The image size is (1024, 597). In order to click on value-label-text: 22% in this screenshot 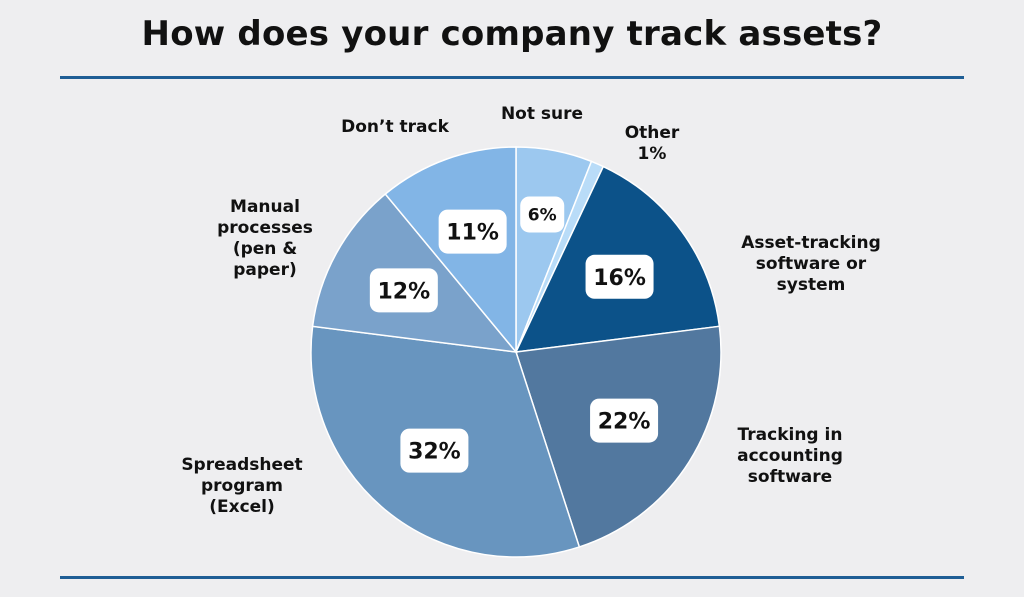, I will do `click(624, 422)`.